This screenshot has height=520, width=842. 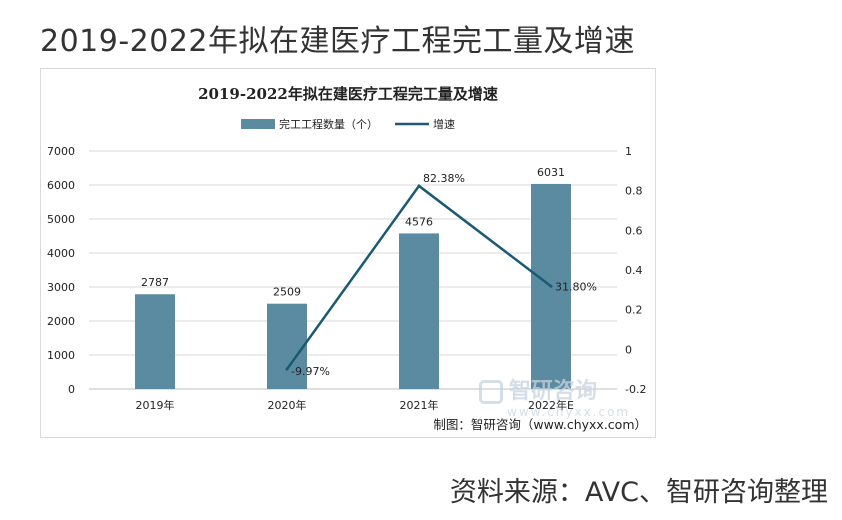 I want to click on y-left-tick-label: 7000, so click(x=61, y=151).